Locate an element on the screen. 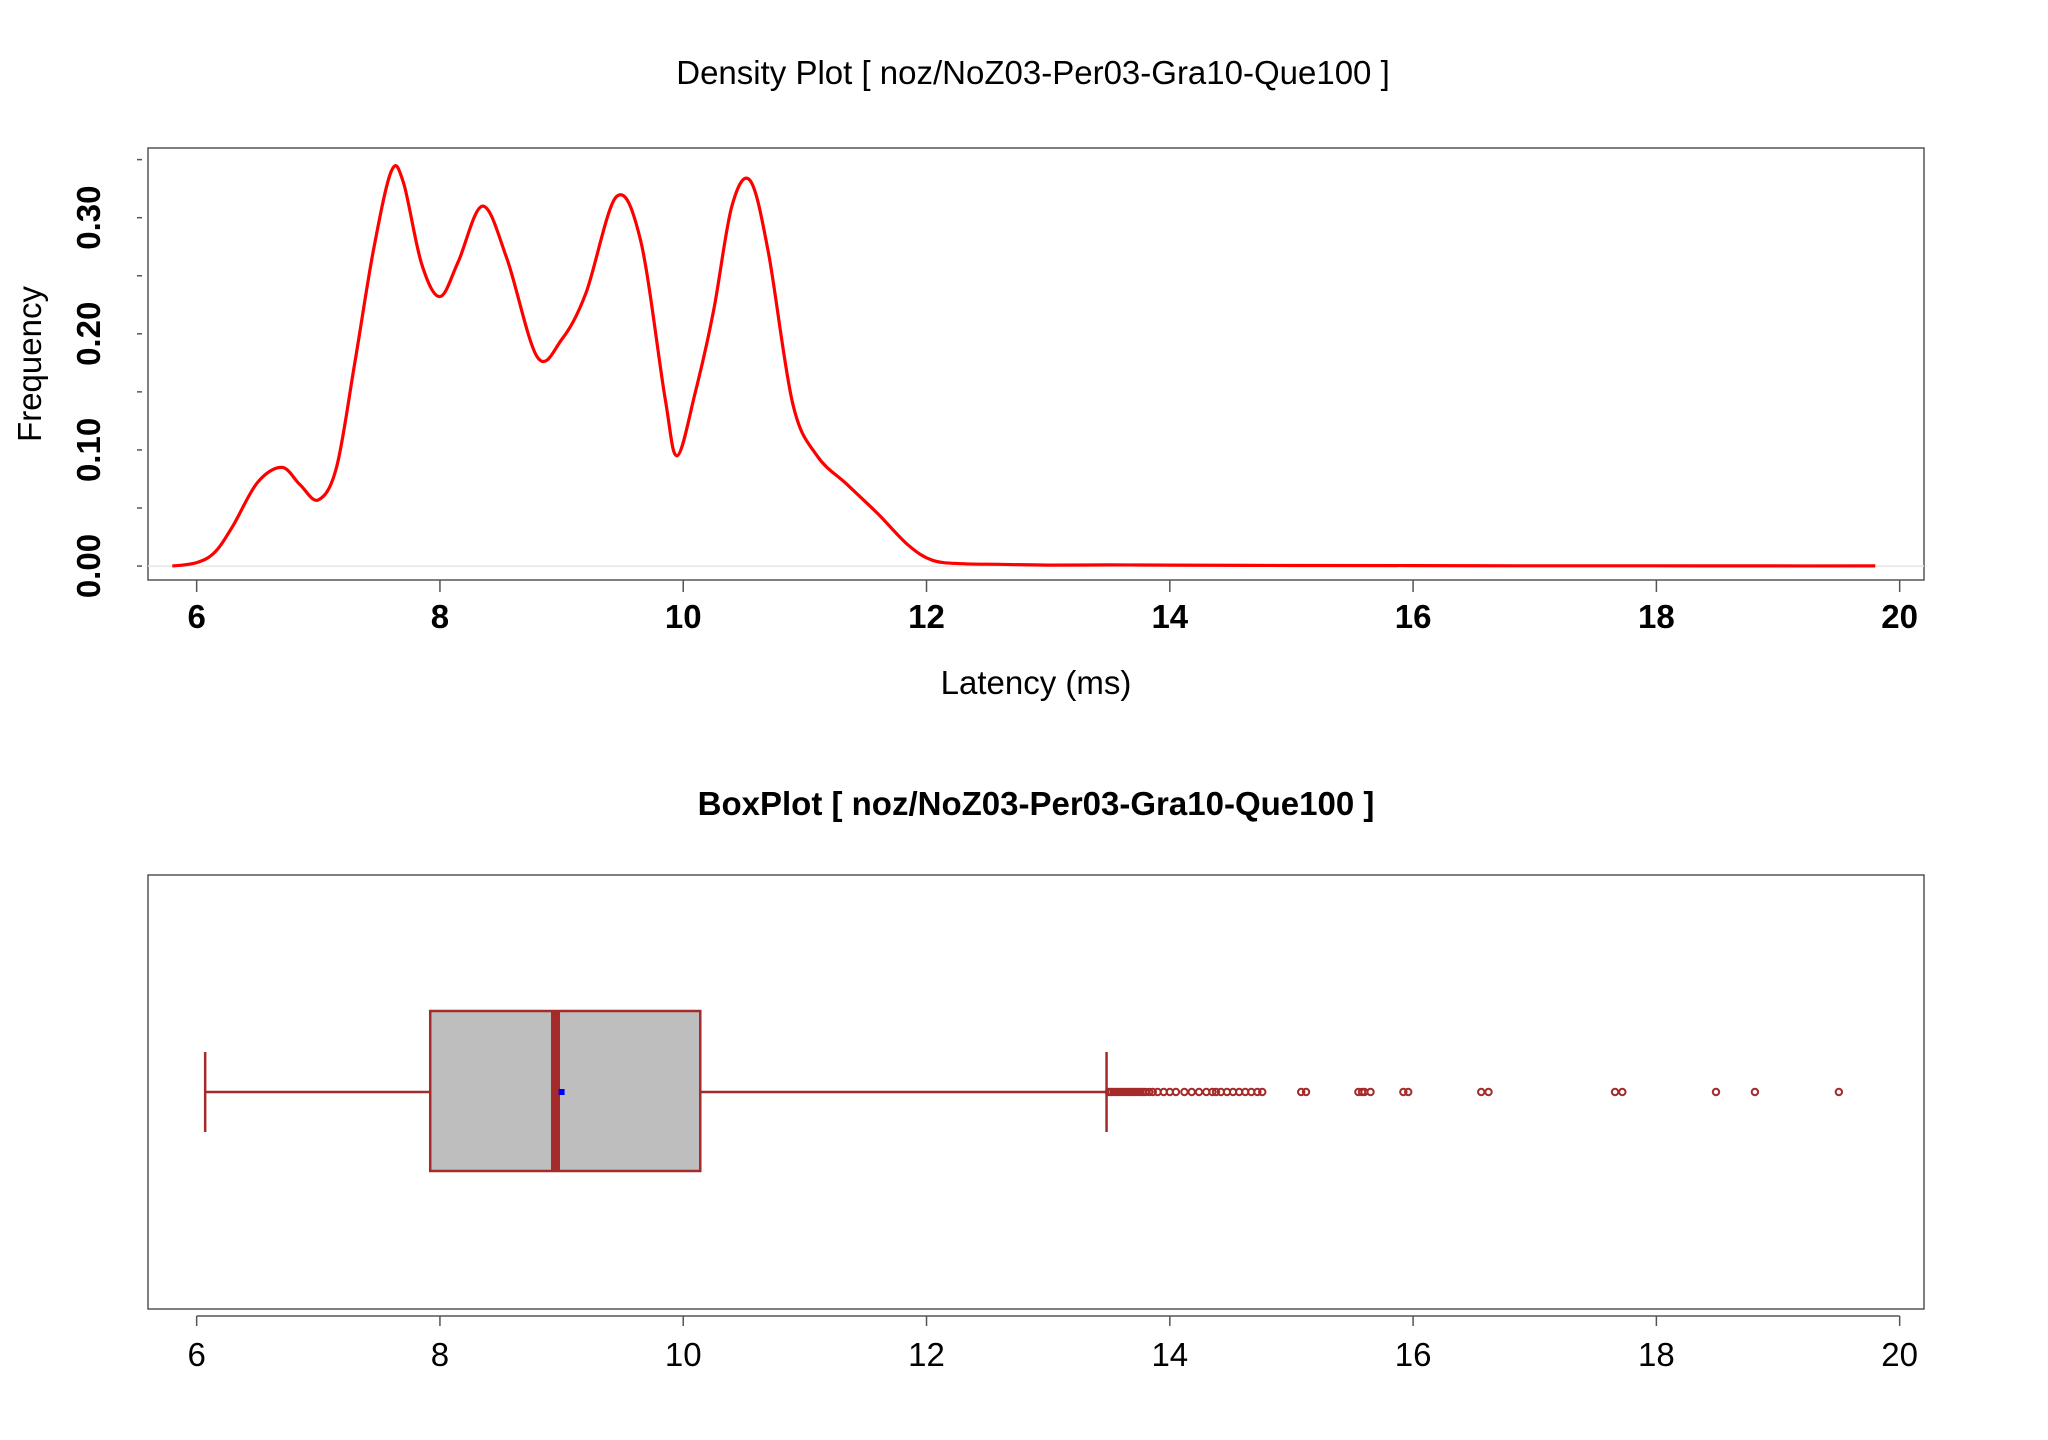 The height and width of the screenshot is (1440, 2048). density-x-tick-label: 16 is located at coordinates (1413, 616).